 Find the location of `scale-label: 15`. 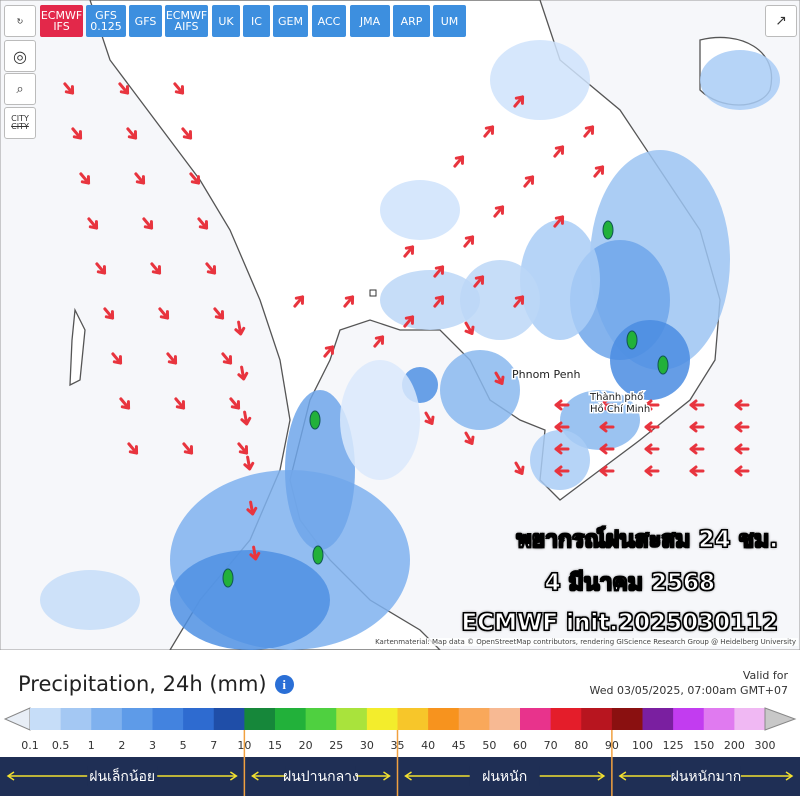

scale-label: 15 is located at coordinates (275, 745).